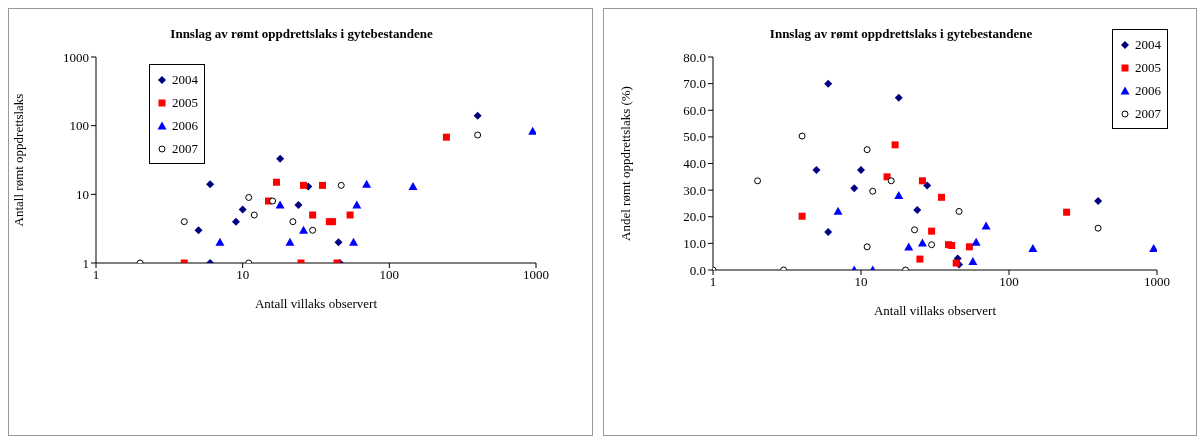  Describe the element at coordinates (79, 126) in the screenshot. I see `y-tick-label: 100` at that location.